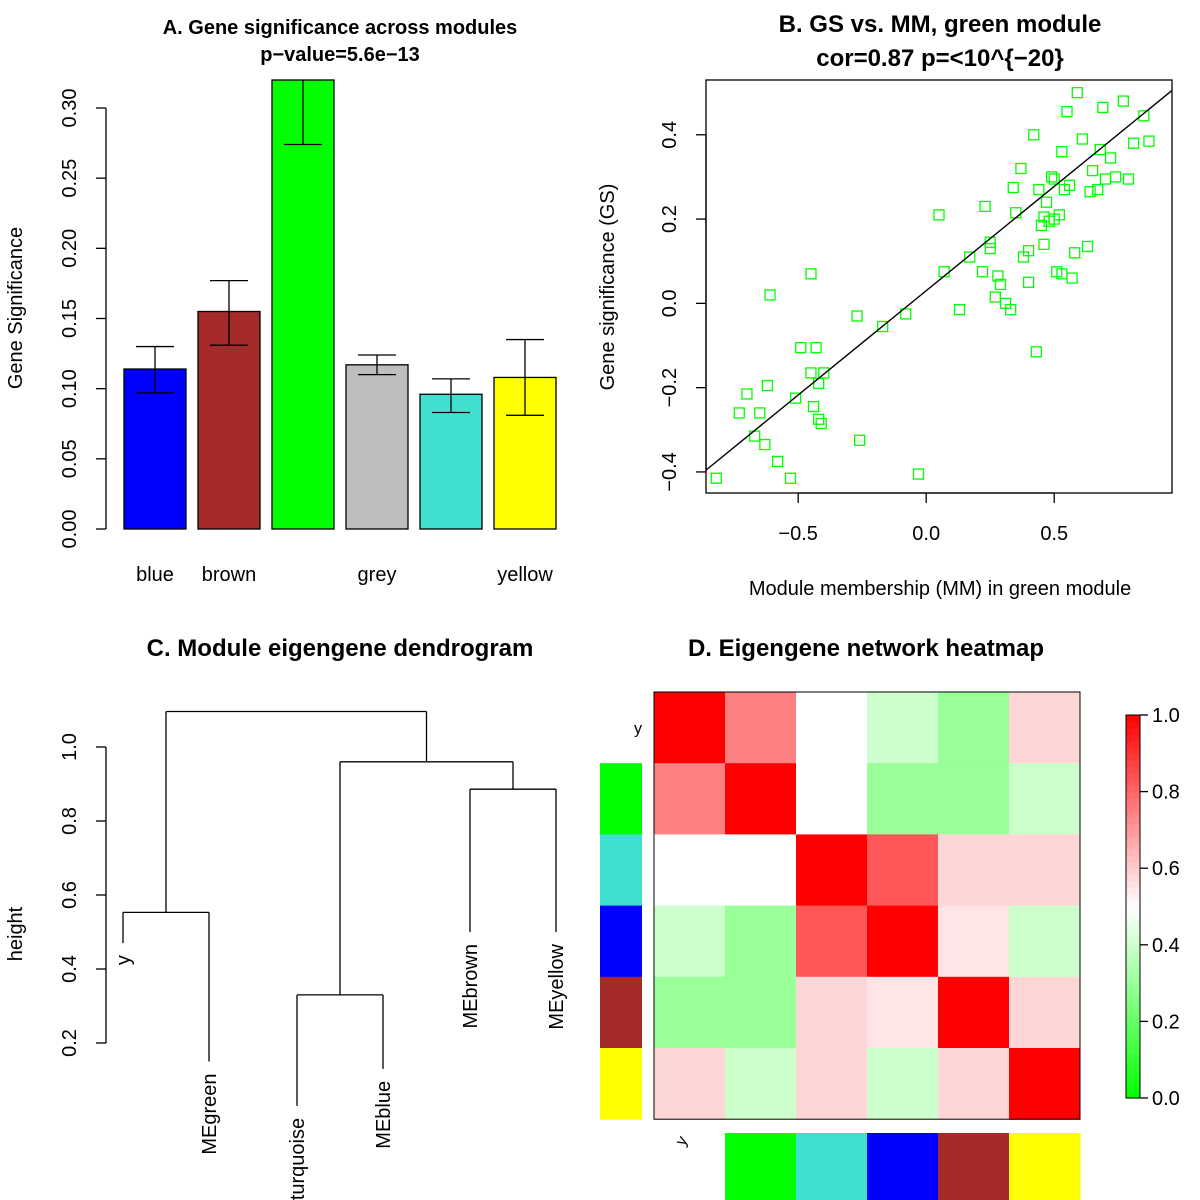 The image size is (1200, 1200). I want to click on d-colorbar-label: 0.6, so click(1166, 869).